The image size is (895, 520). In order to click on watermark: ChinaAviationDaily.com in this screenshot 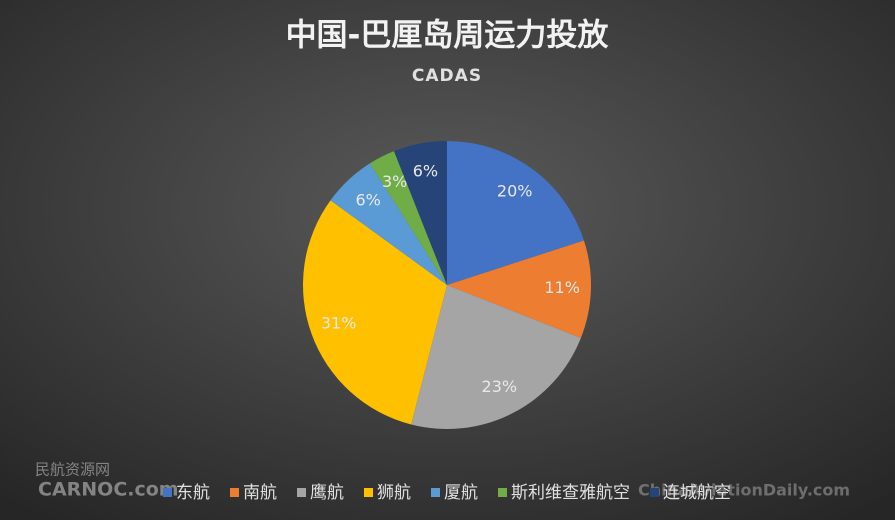, I will do `click(744, 490)`.